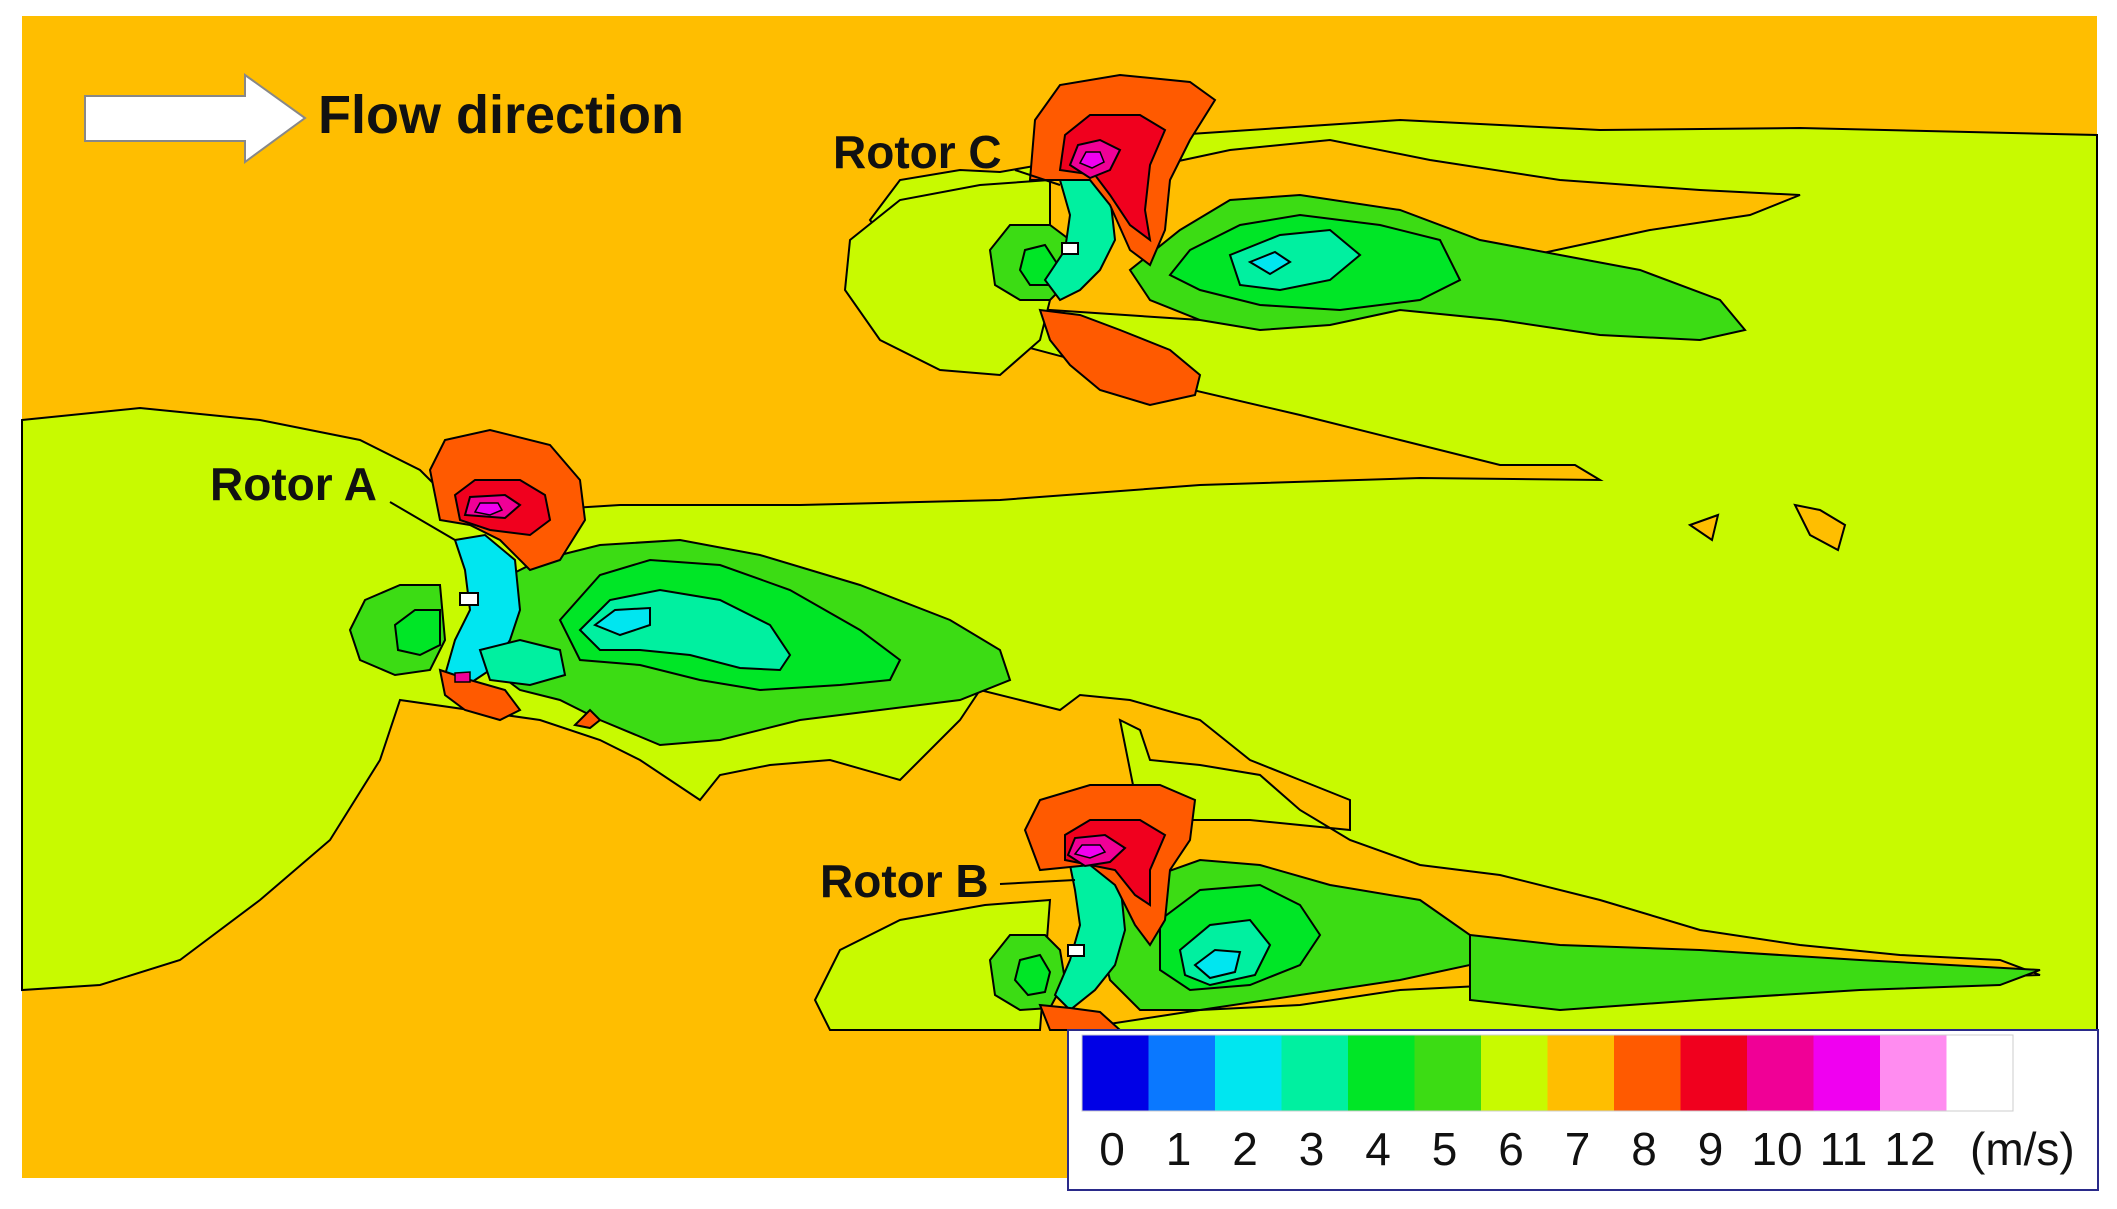 This screenshot has width=2117, height=1209. I want to click on legend-band-outline, so click(1547, 1073).